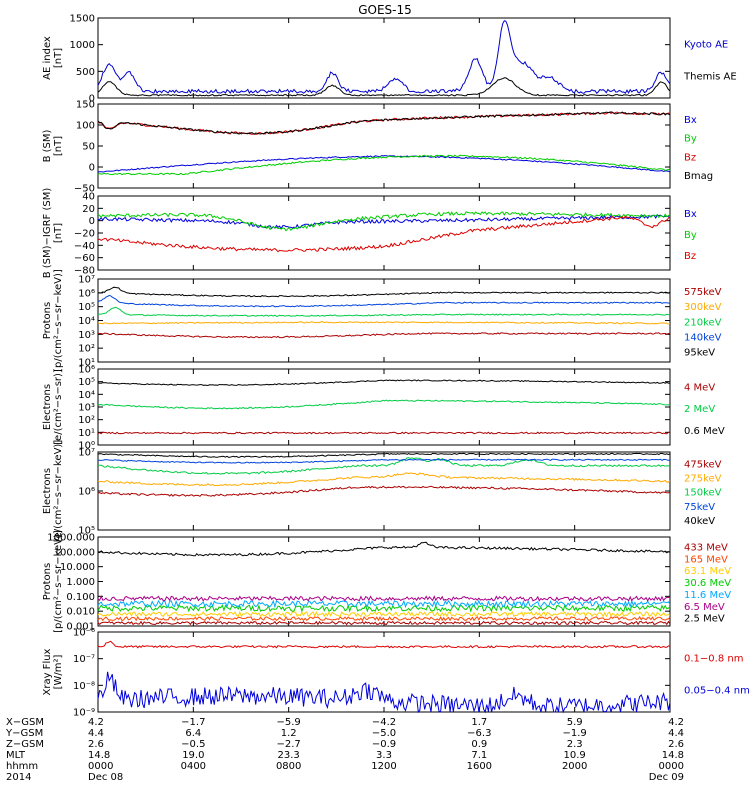 This screenshot has width=750, height=800. Describe the element at coordinates (58, 407) in the screenshot. I see `y-axis-label: [e/(cm²−s−sr)]` at that location.